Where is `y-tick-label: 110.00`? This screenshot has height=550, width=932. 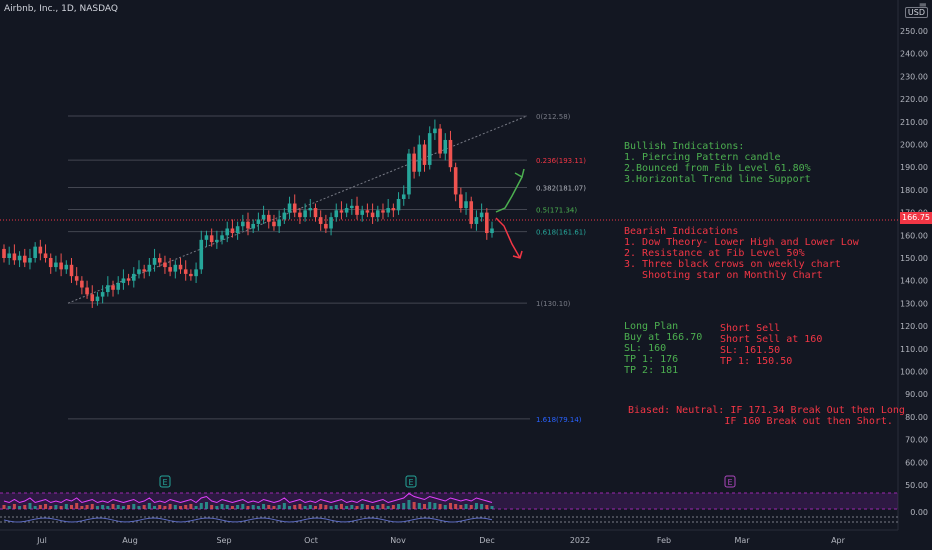
y-tick-label: 110.00 is located at coordinates (914, 349).